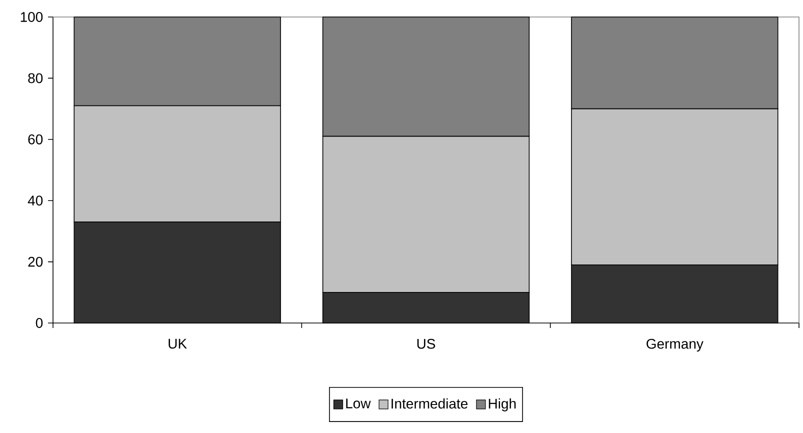 The image size is (803, 433). I want to click on legend-label: High, so click(502, 405).